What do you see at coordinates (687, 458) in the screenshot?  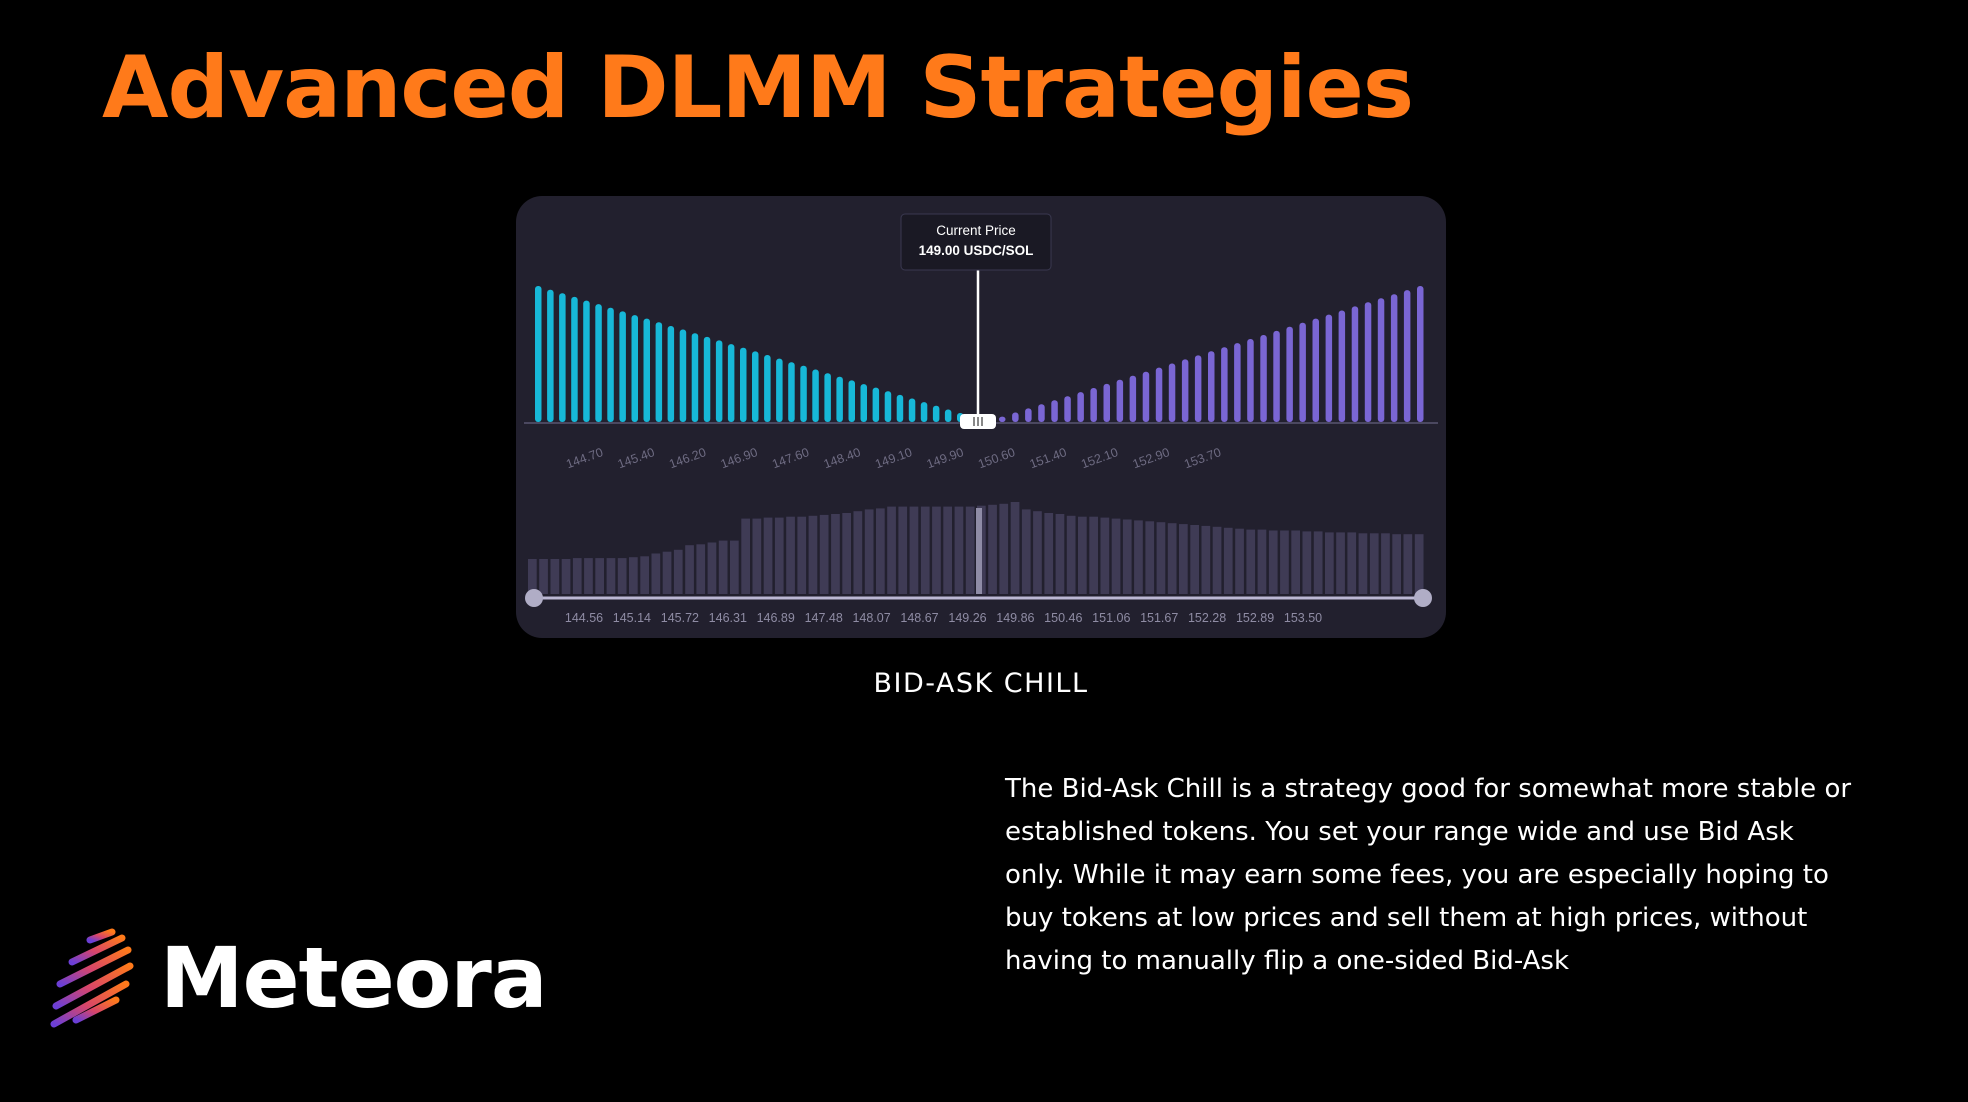 I see `distribution-tick-label: 146.20` at bounding box center [687, 458].